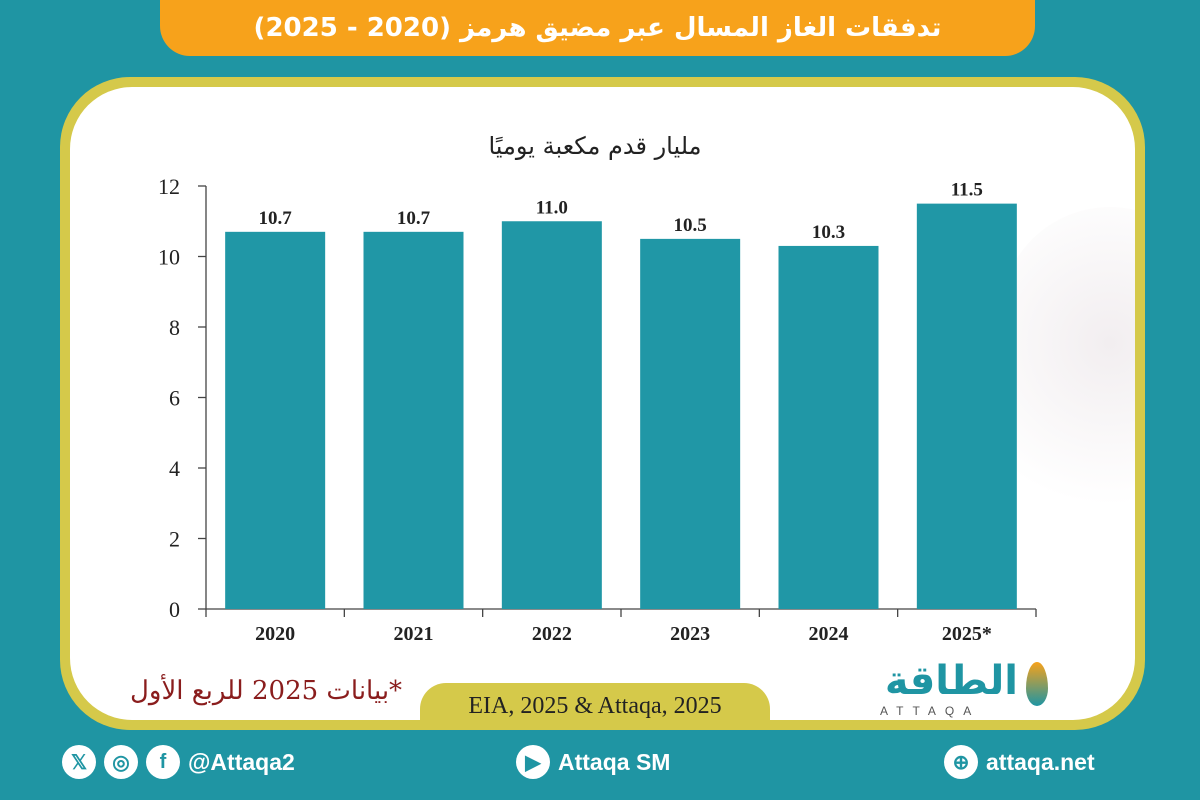  I want to click on bar-value-label: 11.5, so click(967, 190).